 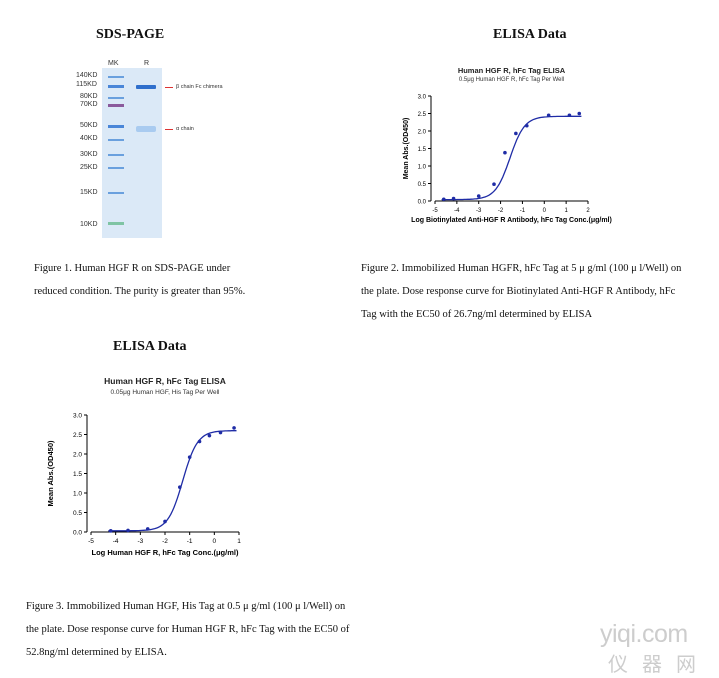 I want to click on marker-label: 115KD, so click(x=86, y=84).